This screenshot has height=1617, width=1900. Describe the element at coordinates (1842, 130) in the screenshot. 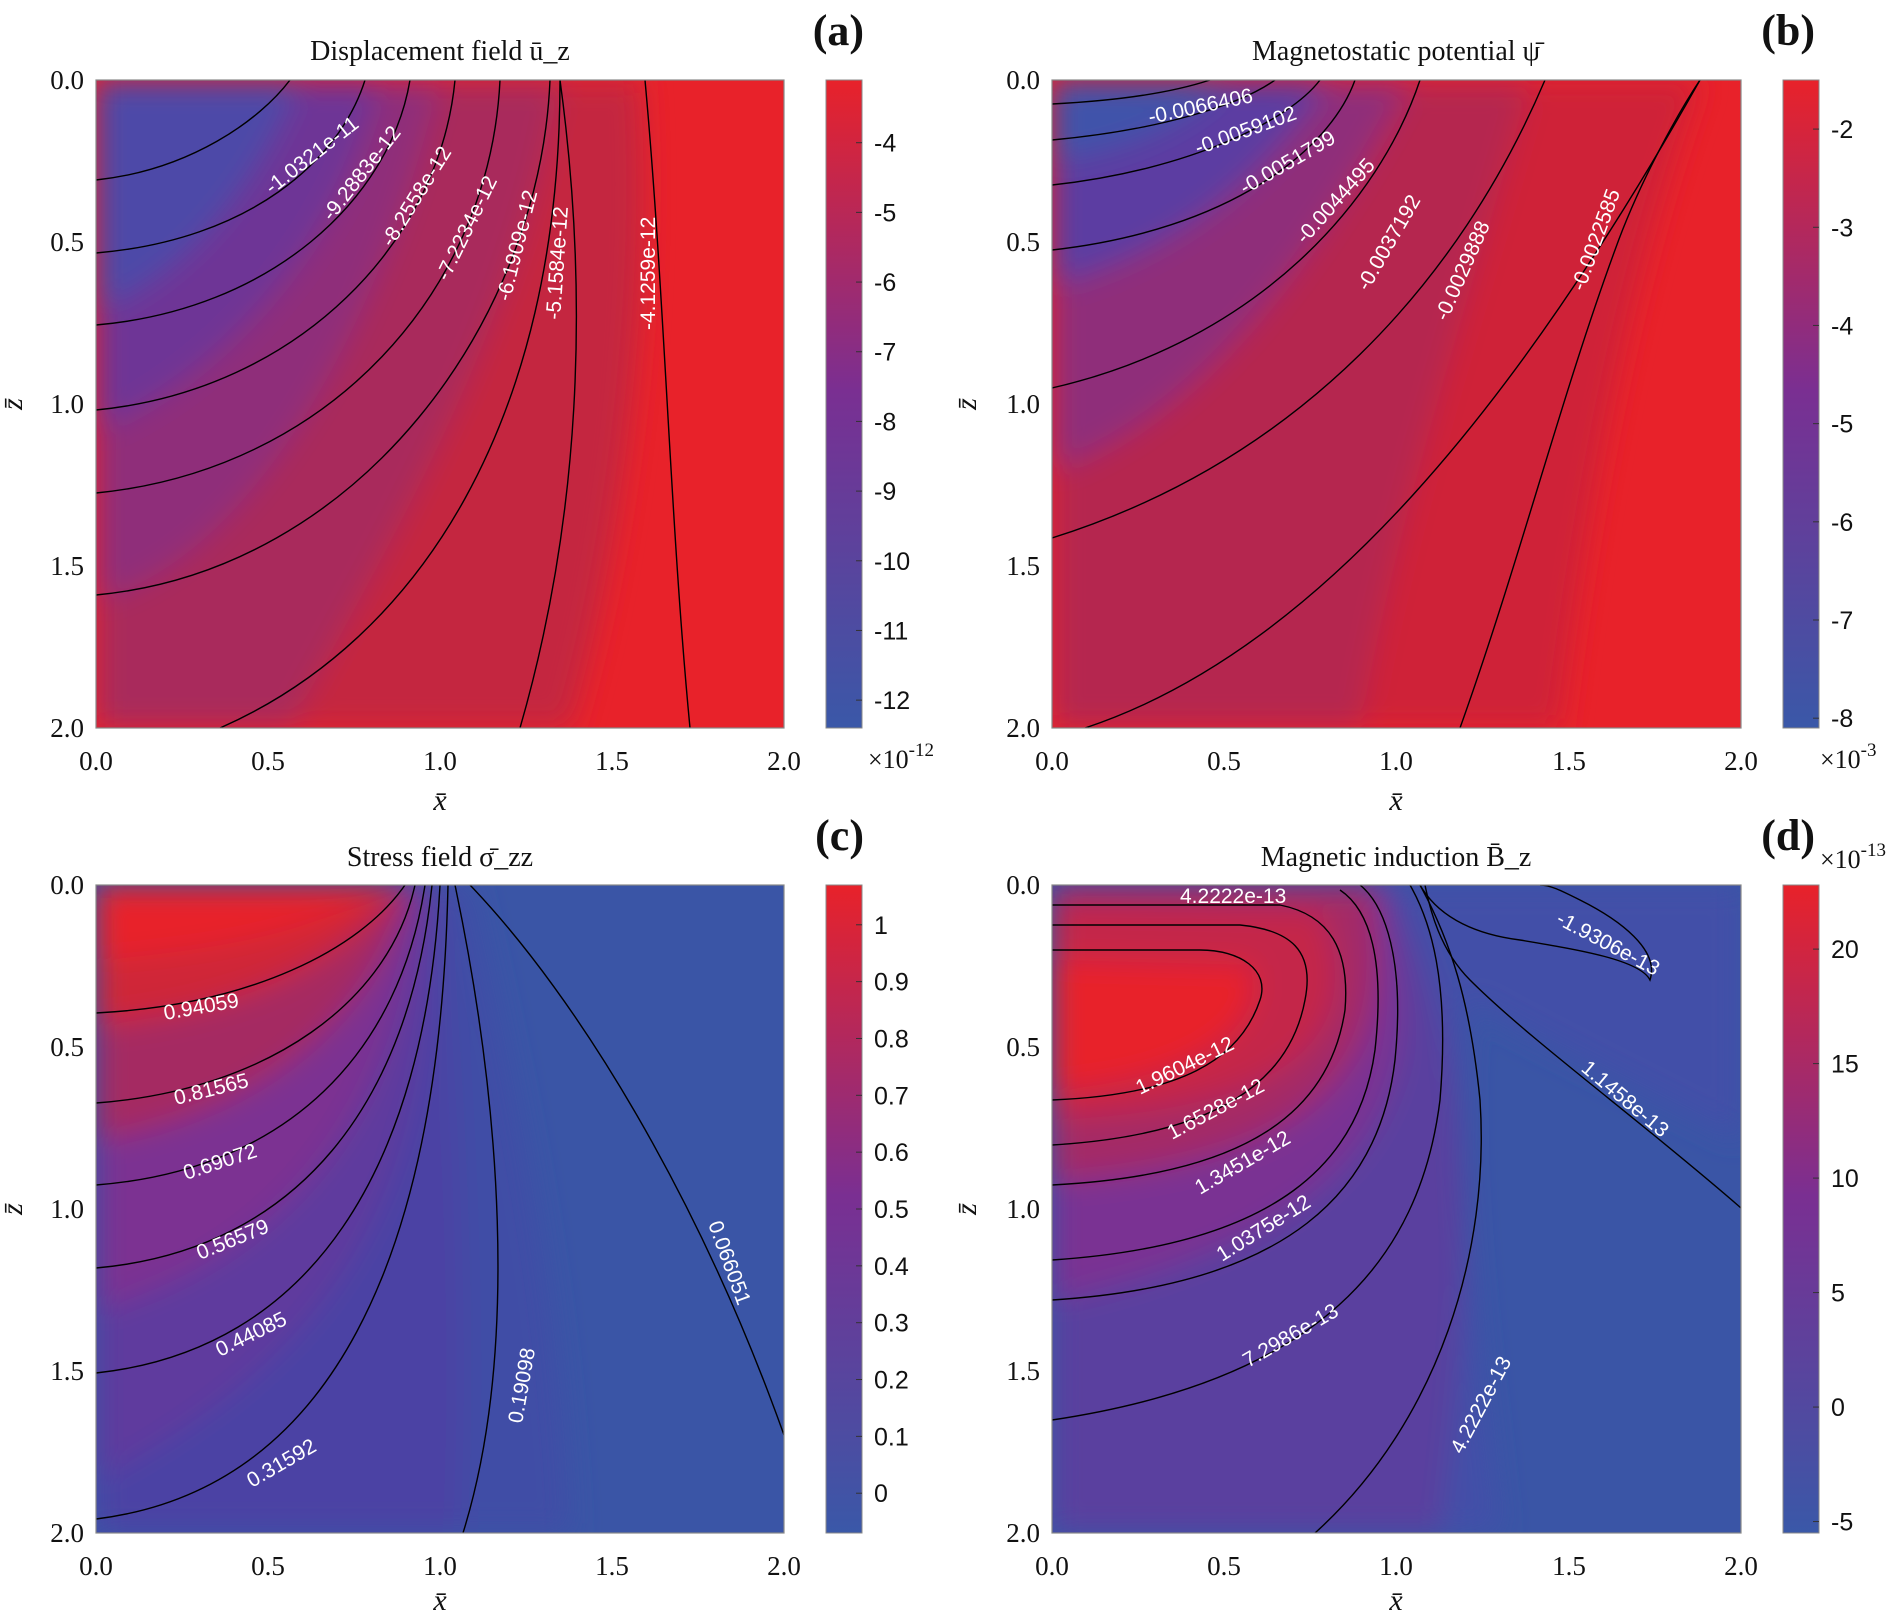

I see `colorbar-tick-label: -2` at that location.